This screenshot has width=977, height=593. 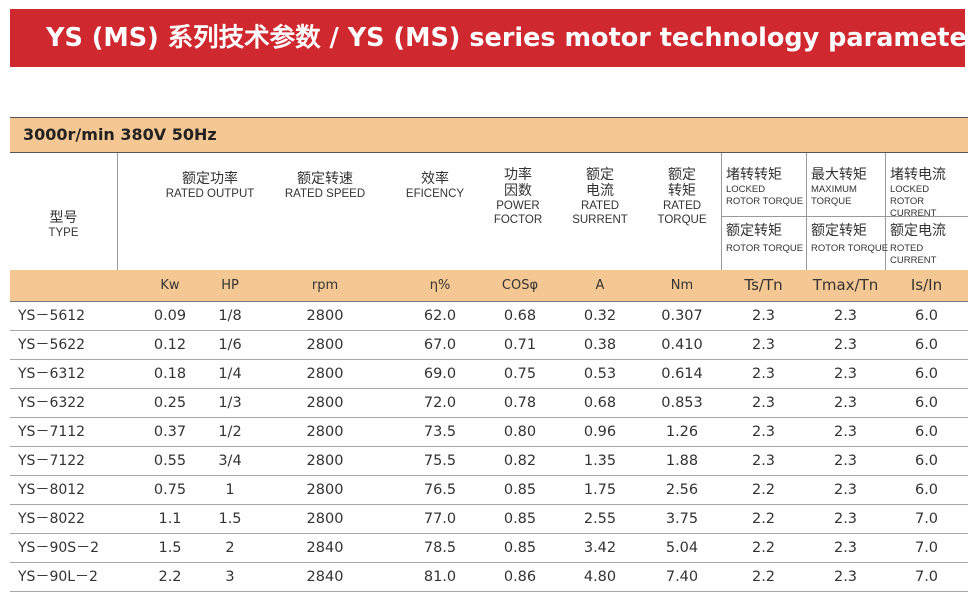 I want to click on cell-efficiency: 73.5, so click(x=440, y=432).